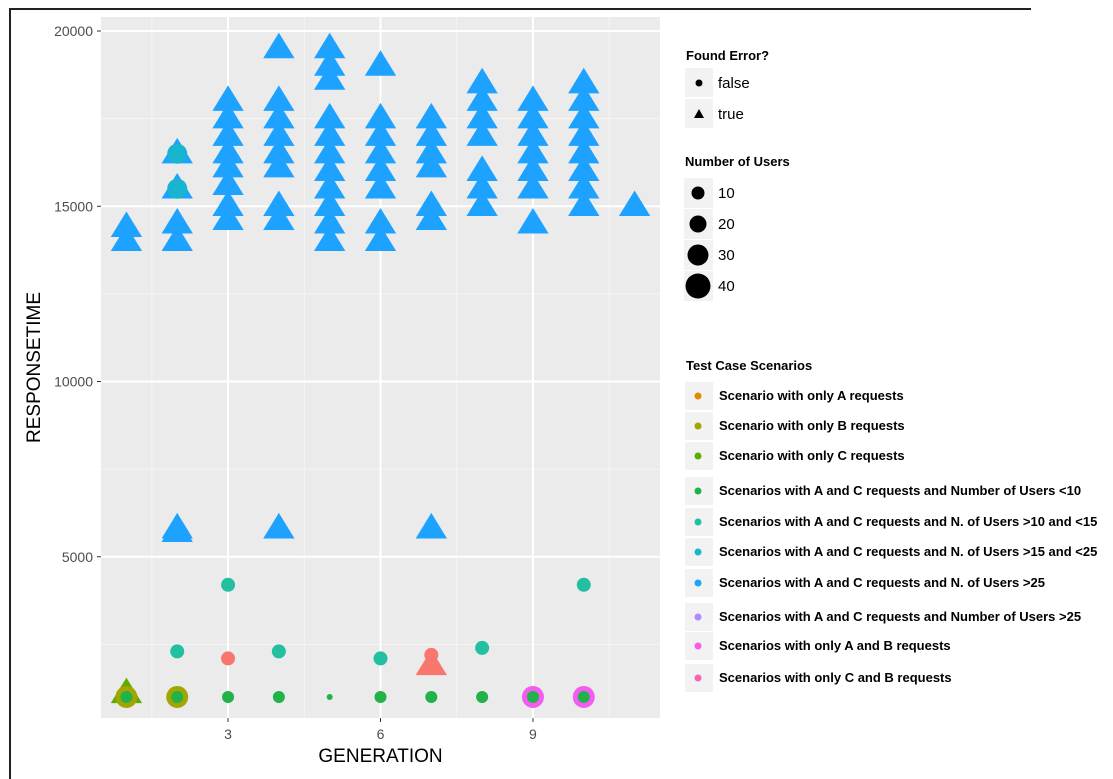 Image resolution: width=1113 pixels, height=779 pixels. I want to click on legend-size-key, so click(698, 224).